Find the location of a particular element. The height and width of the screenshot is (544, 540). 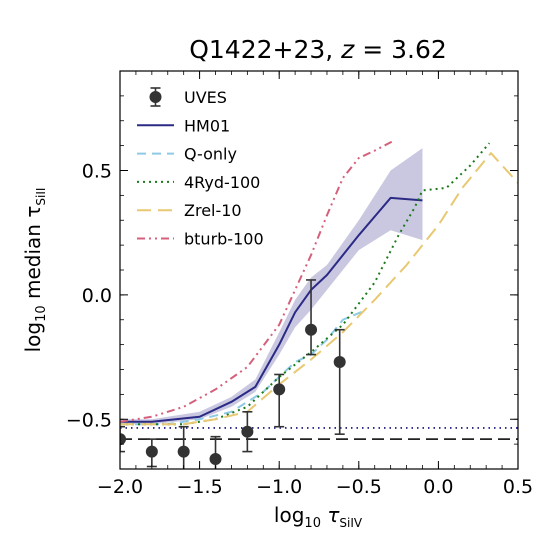

legend-label: UVES is located at coordinates (205, 97).